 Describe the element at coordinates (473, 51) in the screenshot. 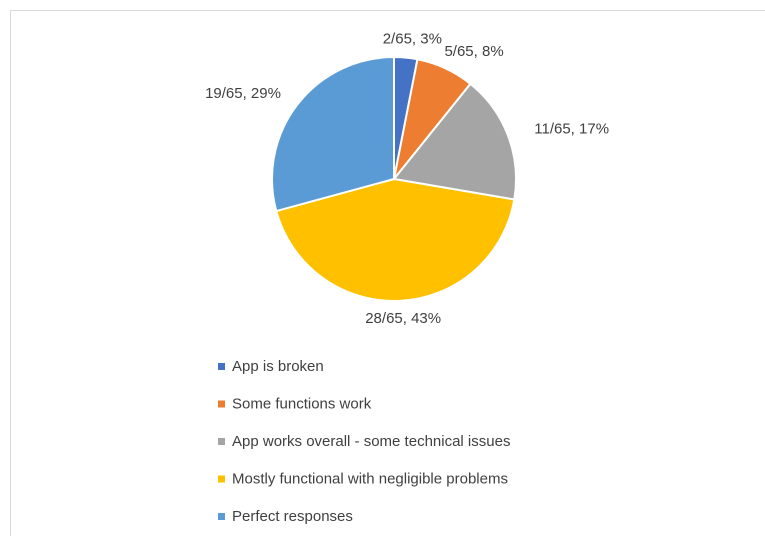

I see `data-label: 5/65, 8%` at that location.